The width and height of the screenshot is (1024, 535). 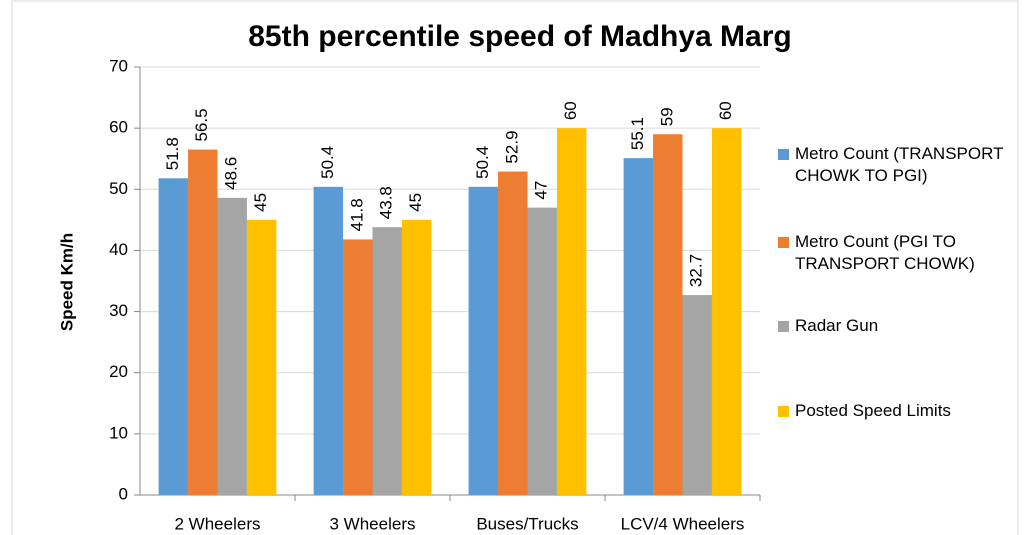 What do you see at coordinates (519, 36) in the screenshot?
I see `chart-title: 85th percentile speed of Madhya Marg` at bounding box center [519, 36].